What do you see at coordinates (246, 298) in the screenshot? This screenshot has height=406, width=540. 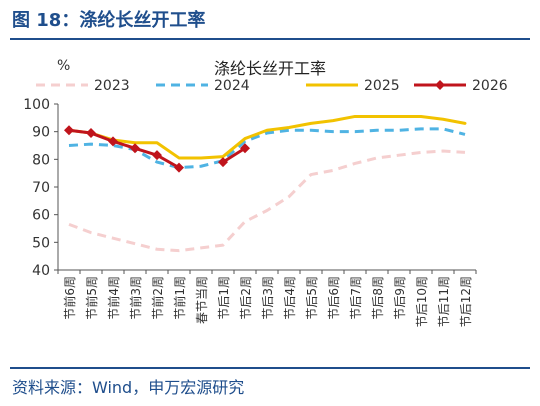 I see `x-tick-label: 节后2周` at bounding box center [246, 298].